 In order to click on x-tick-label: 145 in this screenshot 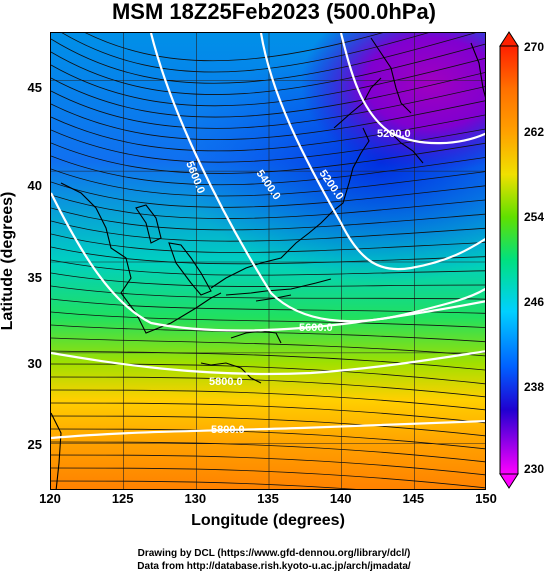, I will do `click(413, 498)`.